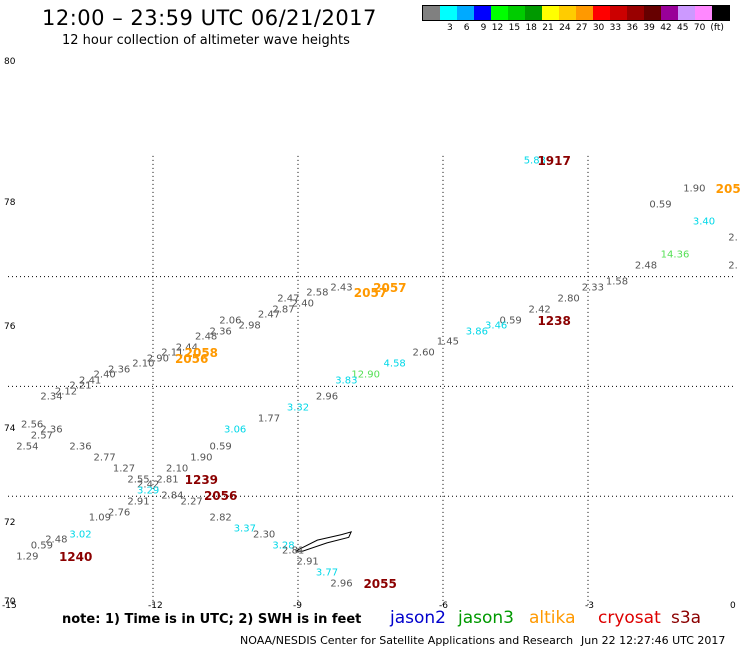 The image size is (740, 650). What do you see at coordinates (733, 238) in the screenshot?
I see `wave-height-label: 2.` at bounding box center [733, 238].